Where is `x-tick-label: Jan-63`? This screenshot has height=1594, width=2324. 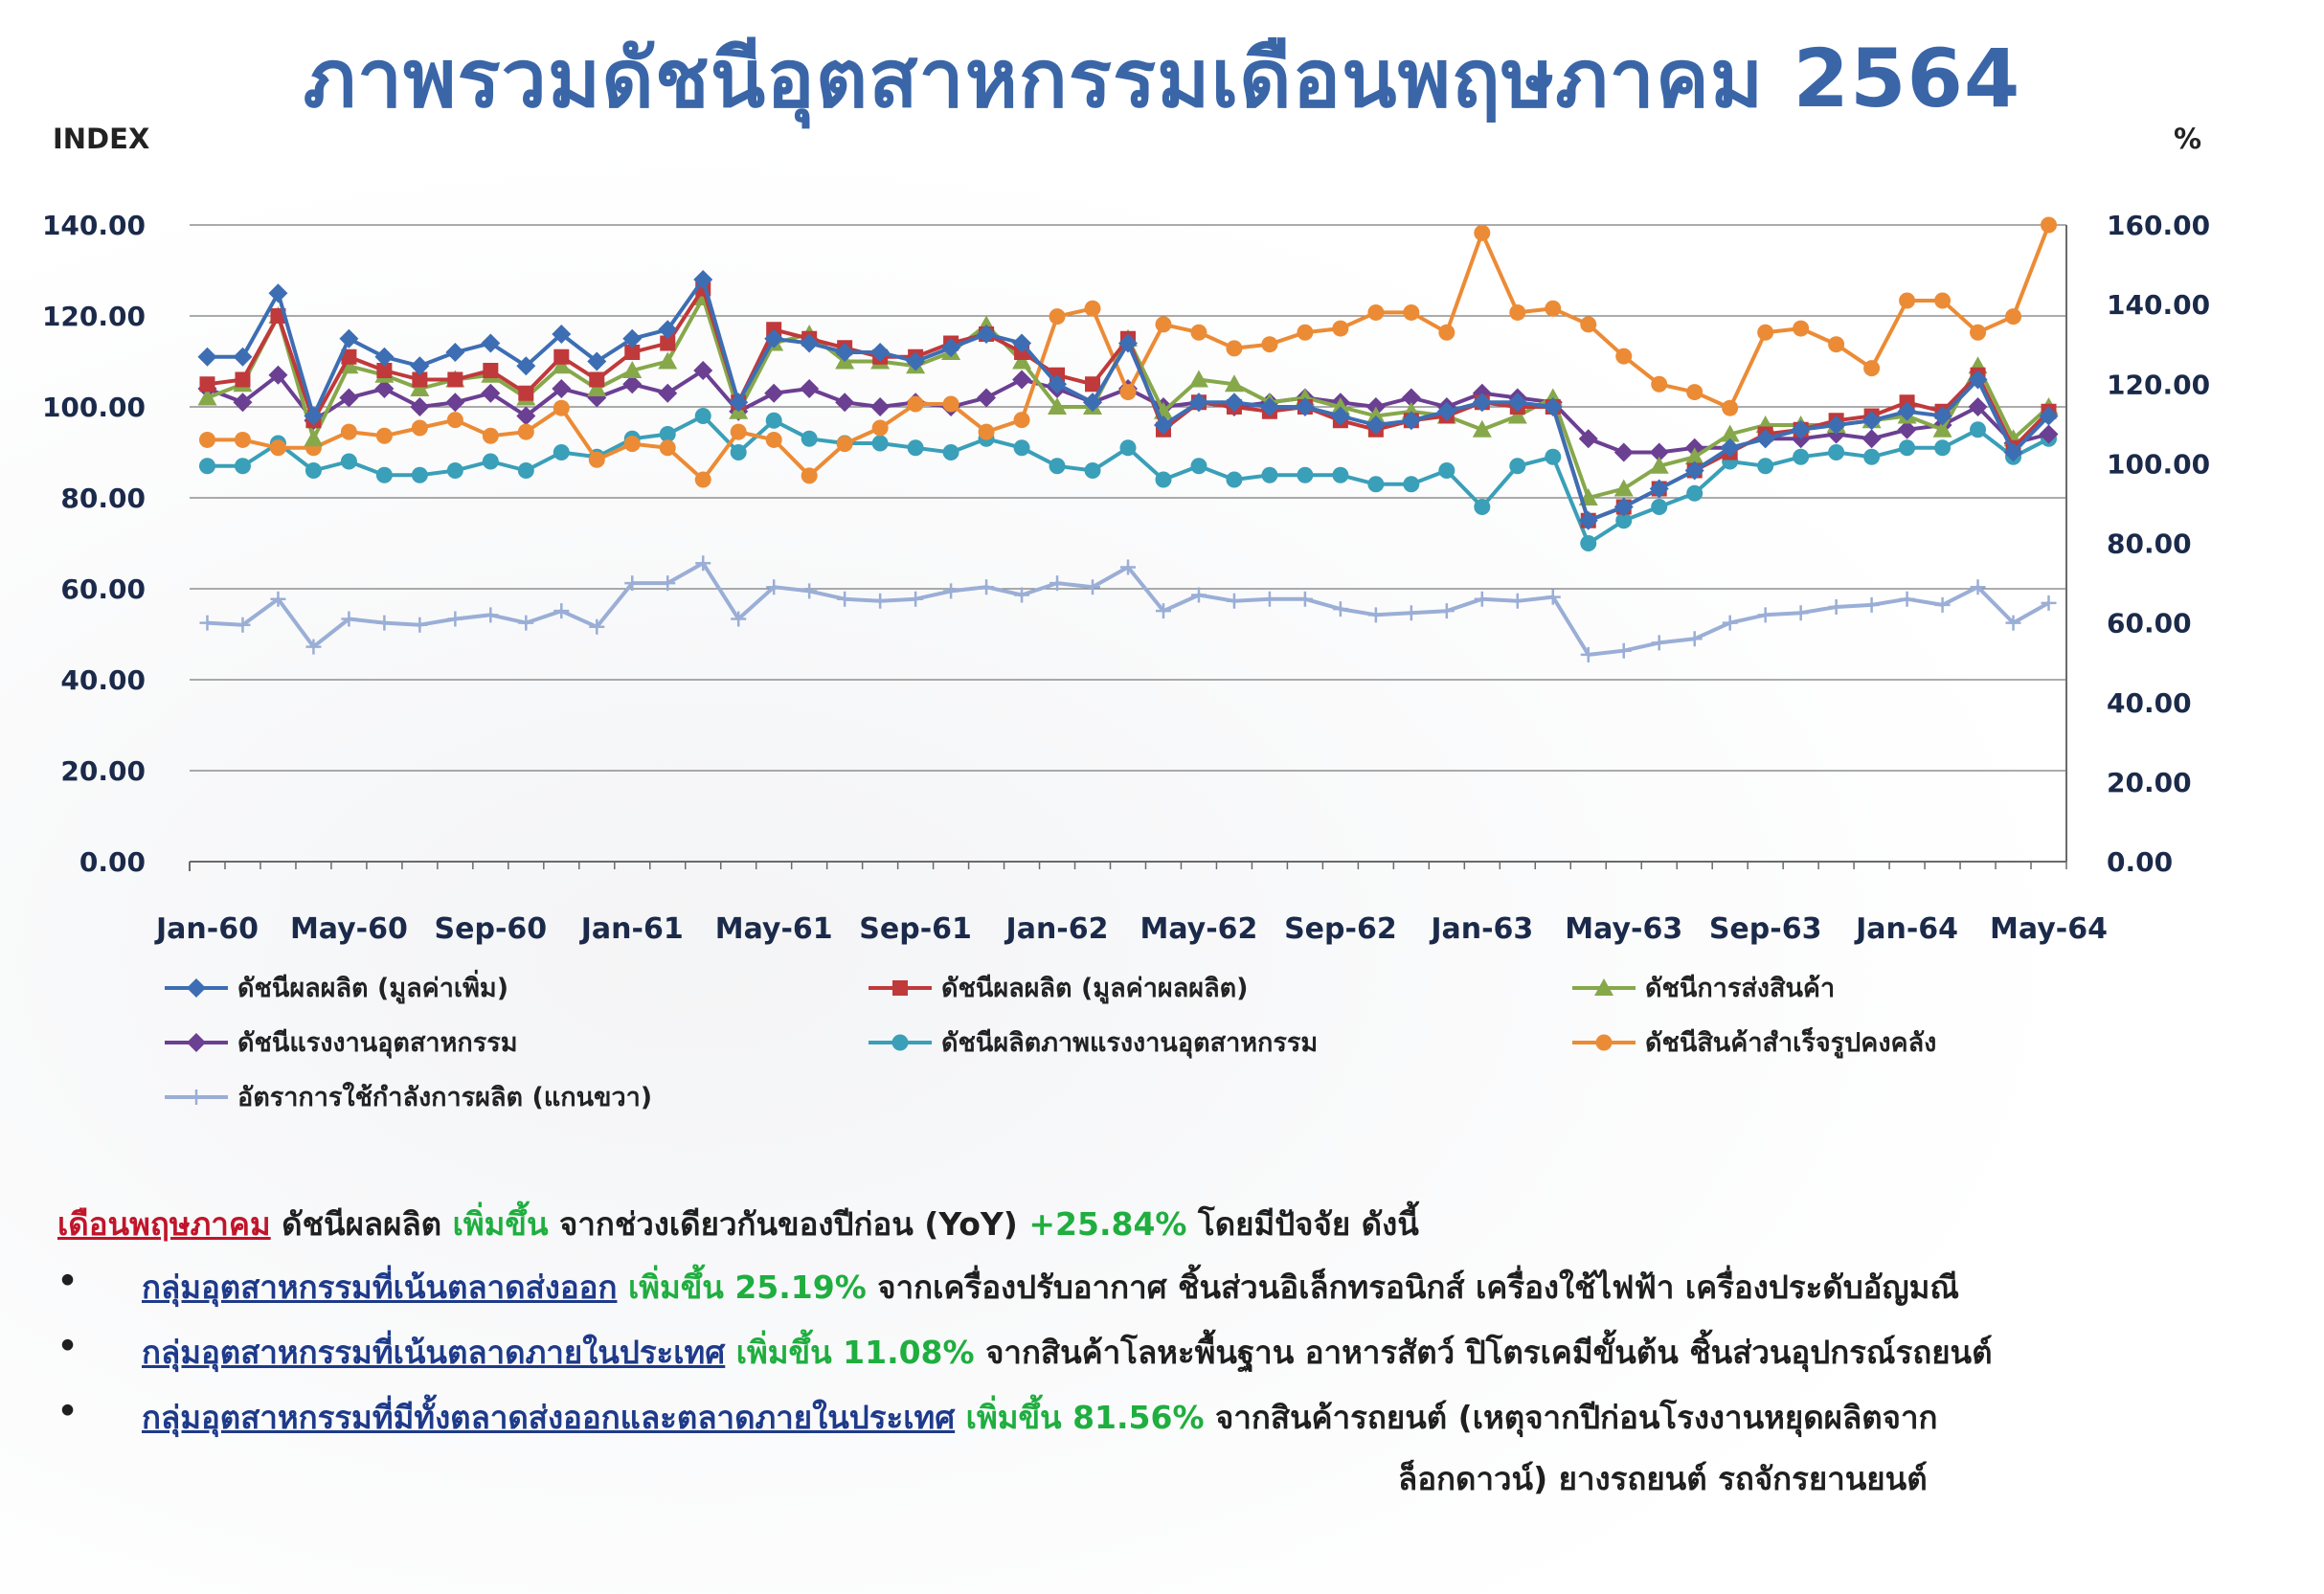 x-tick-label: Jan-63 is located at coordinates (1481, 929).